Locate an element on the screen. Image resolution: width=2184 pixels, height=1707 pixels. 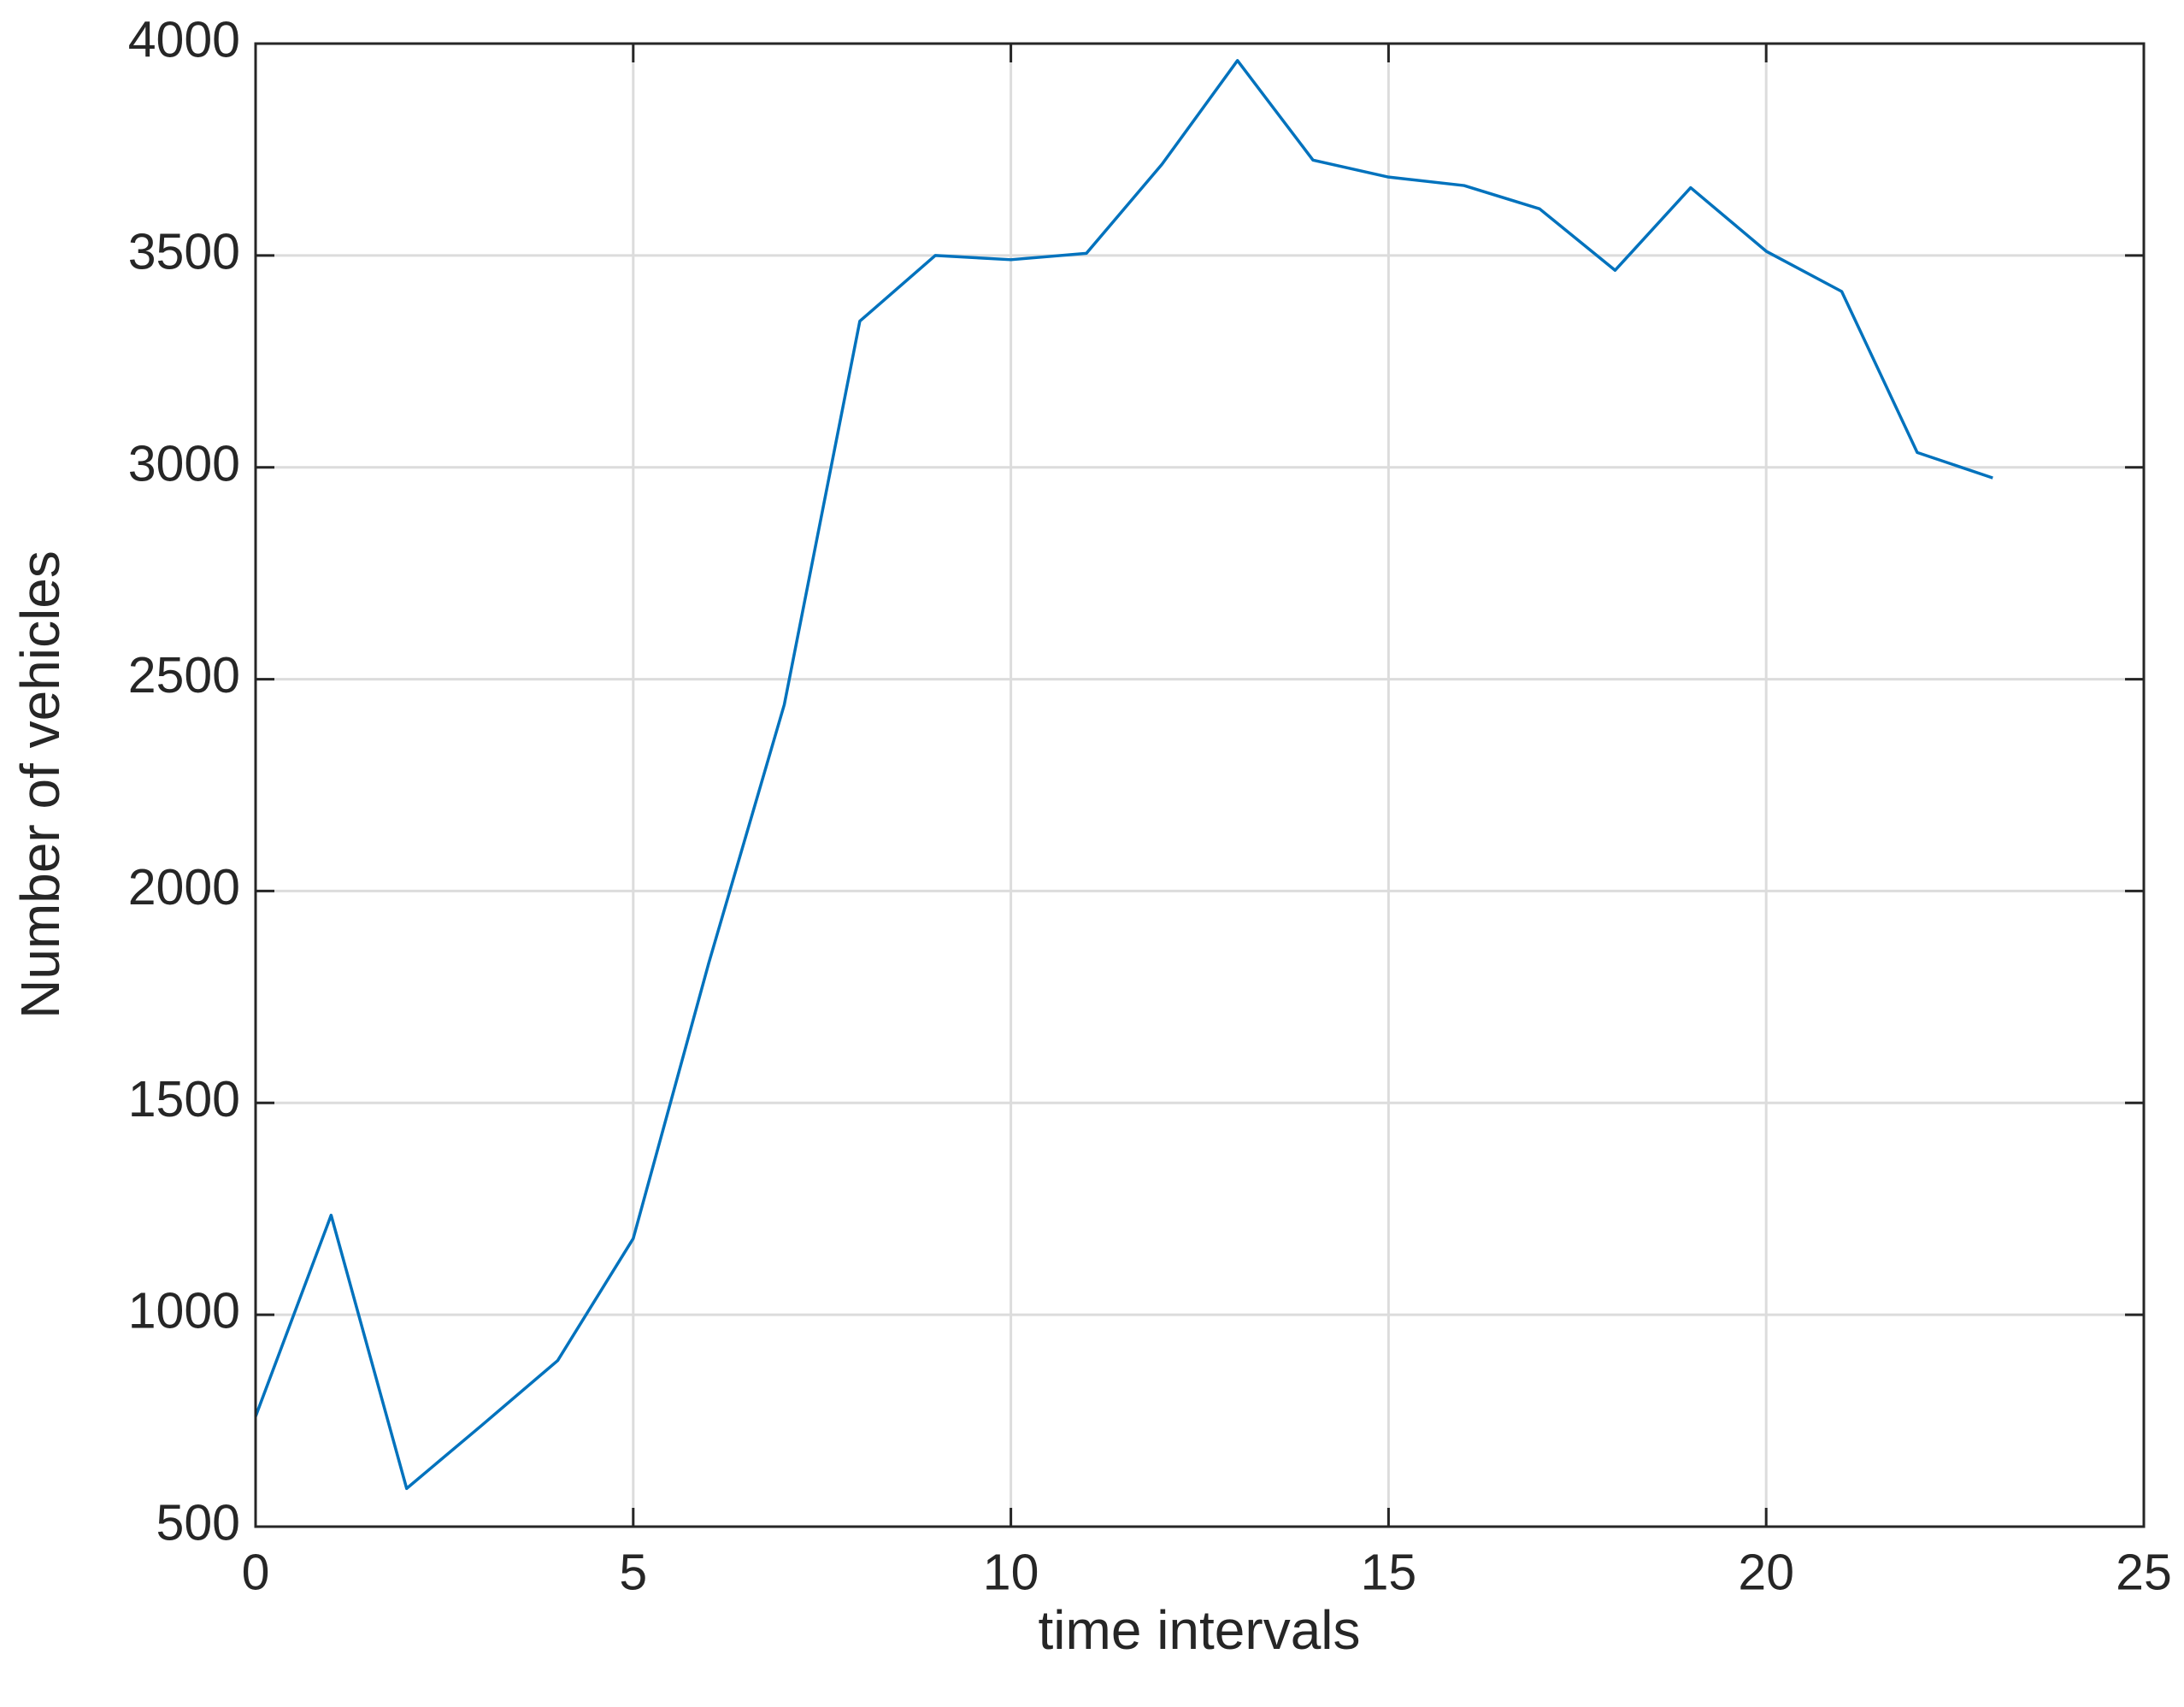
y-tick-label: 500 is located at coordinates (198, 1523).